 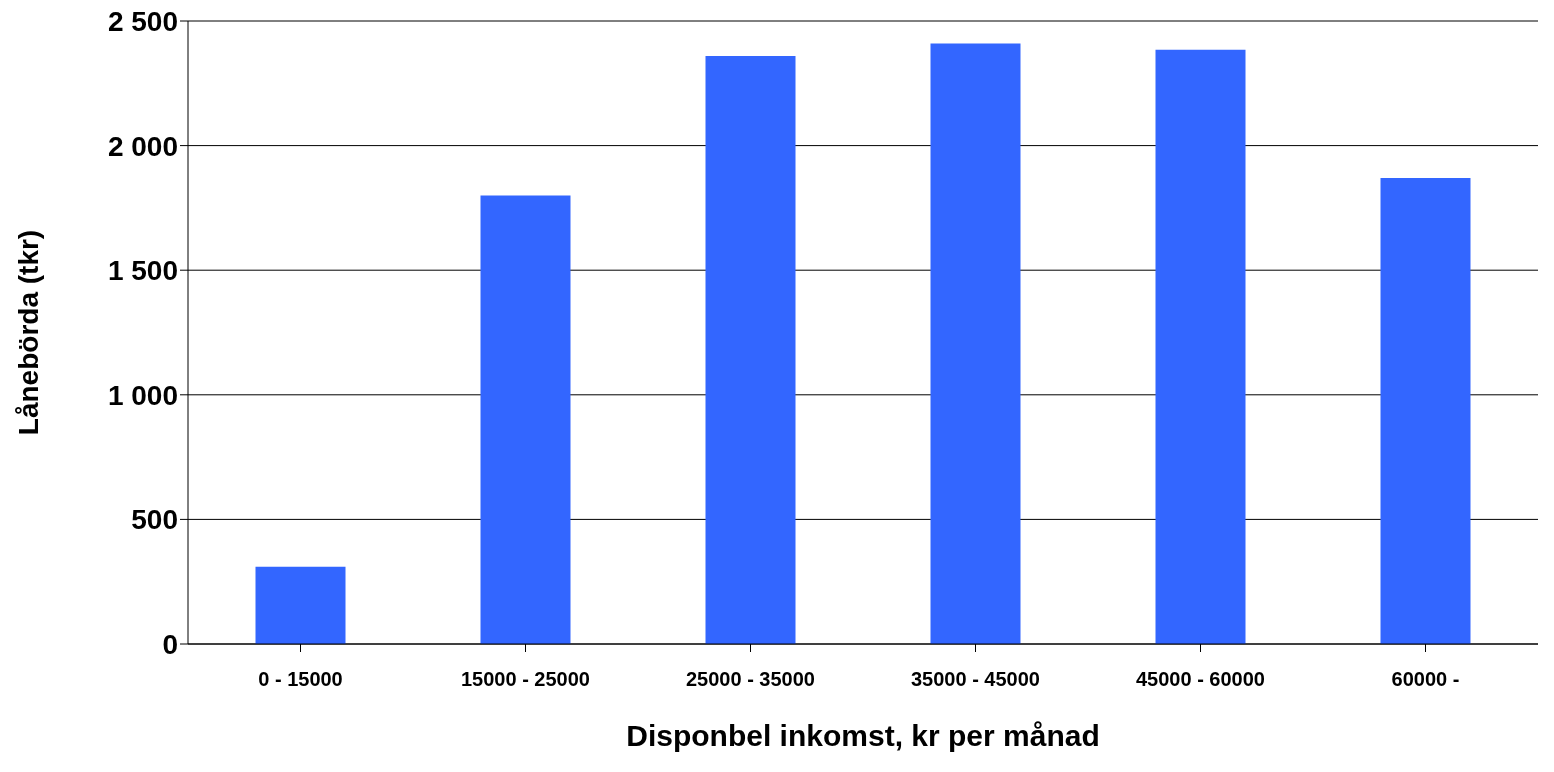 I want to click on x-tick-label: 15000 - 25000, so click(x=525, y=679).